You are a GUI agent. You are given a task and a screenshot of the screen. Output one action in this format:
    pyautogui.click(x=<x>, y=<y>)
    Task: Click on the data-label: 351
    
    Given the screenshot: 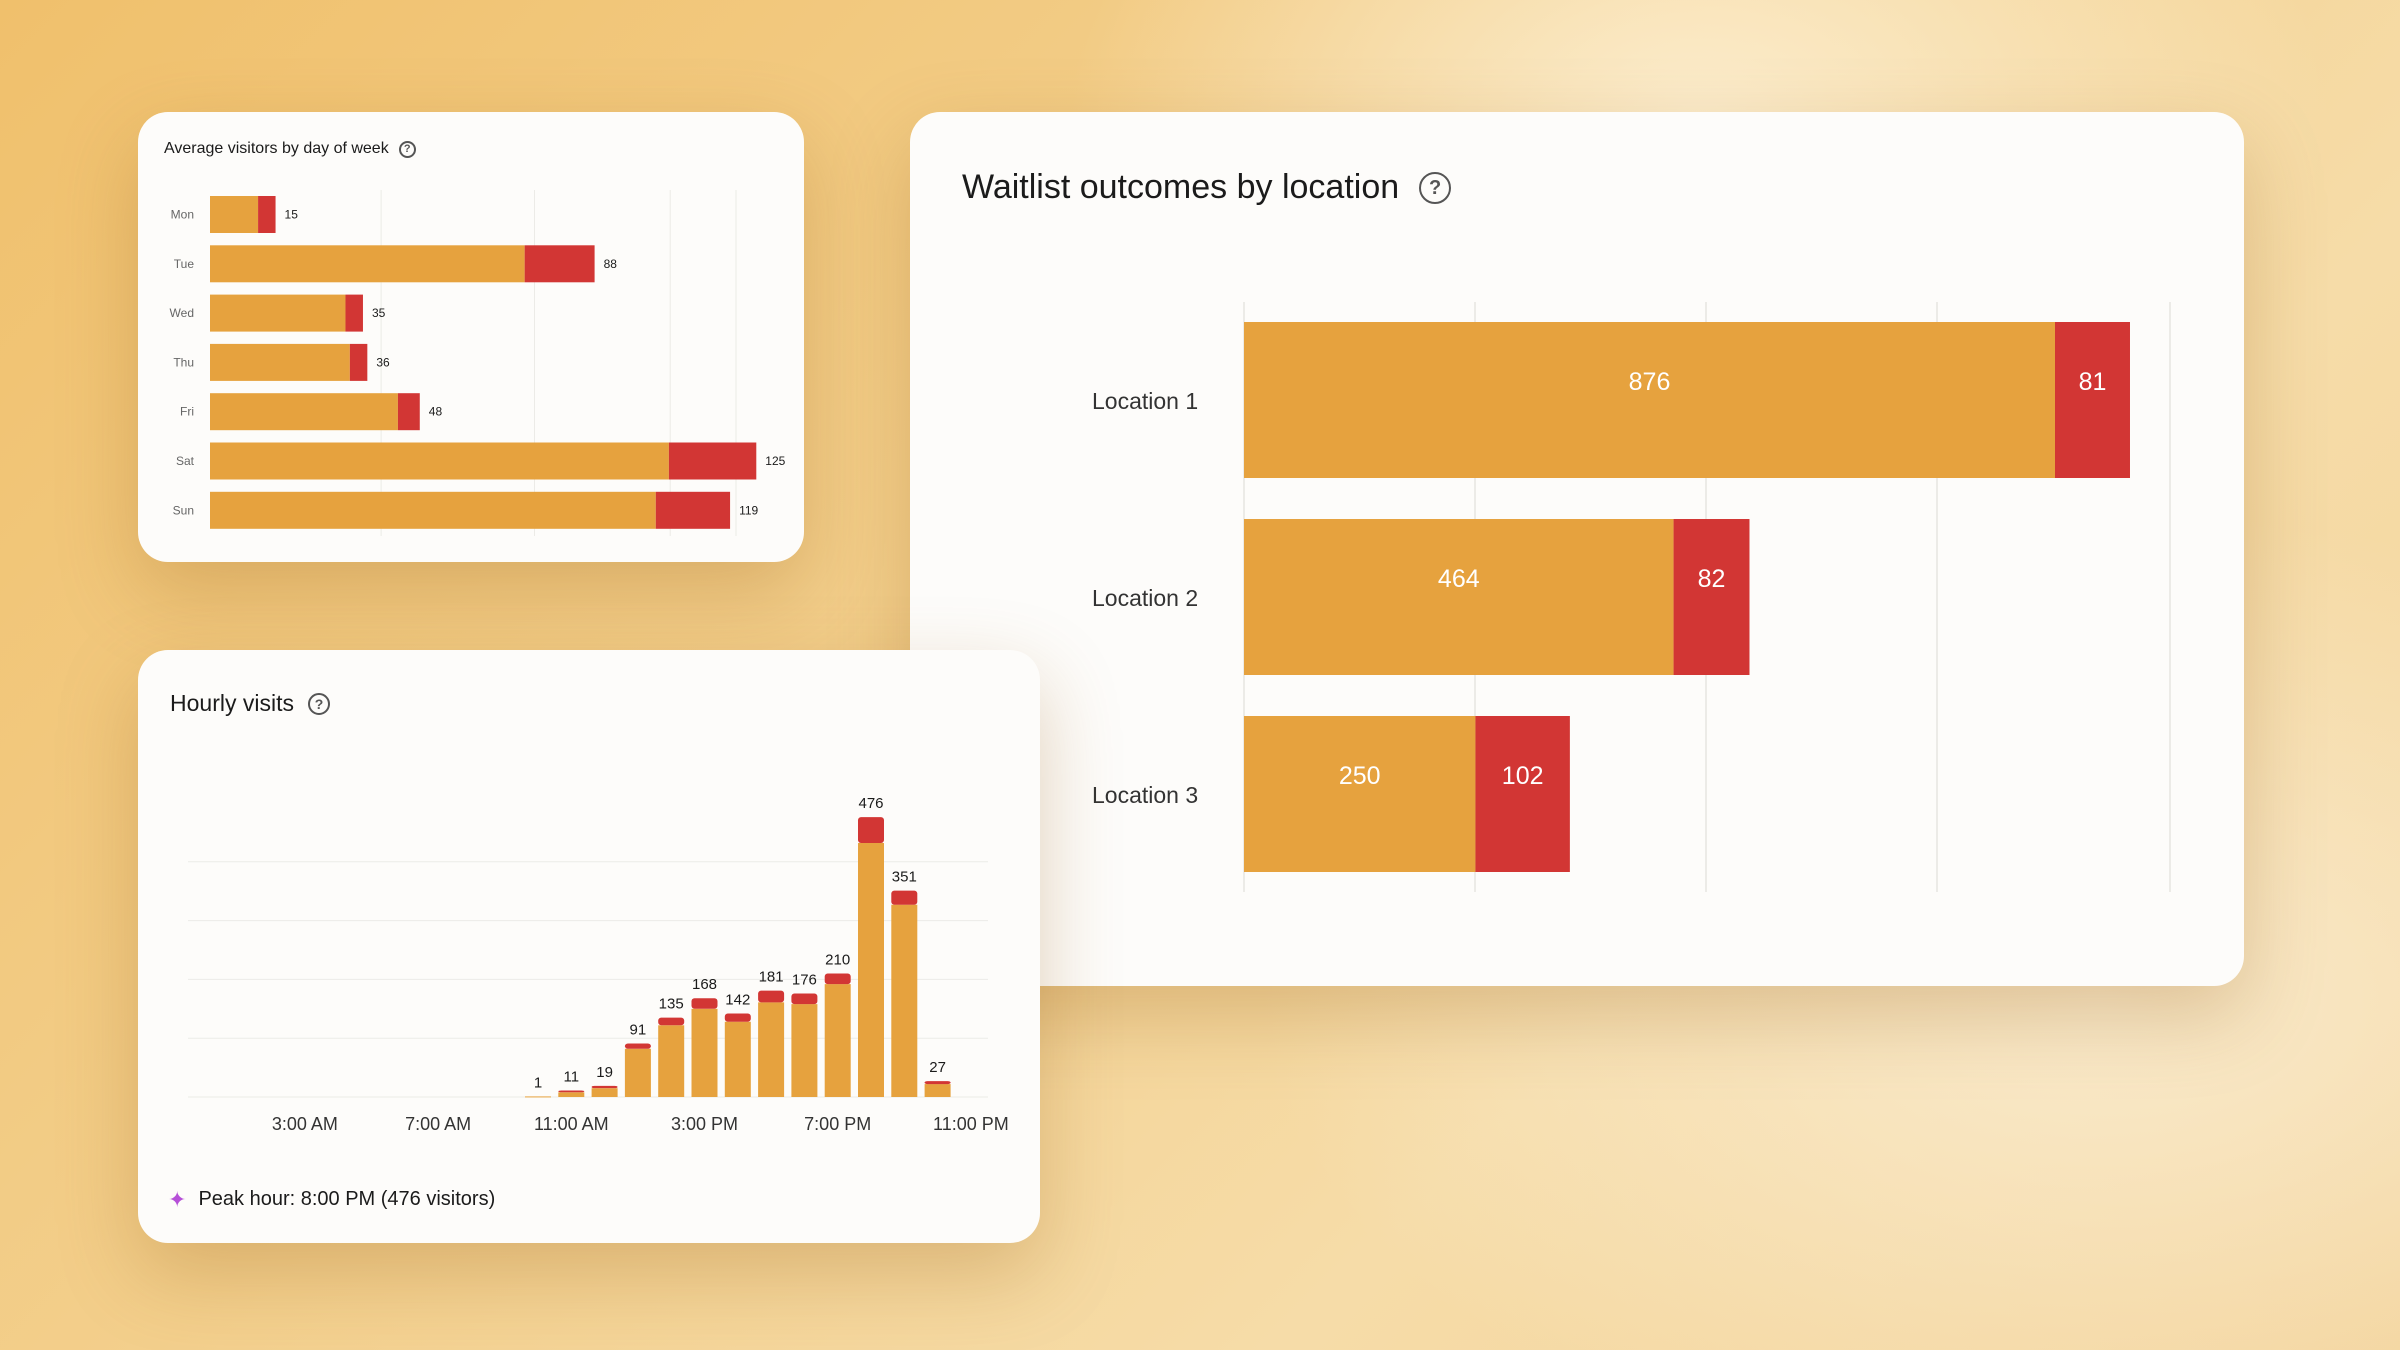 What is the action you would take?
    pyautogui.click(x=904, y=877)
    